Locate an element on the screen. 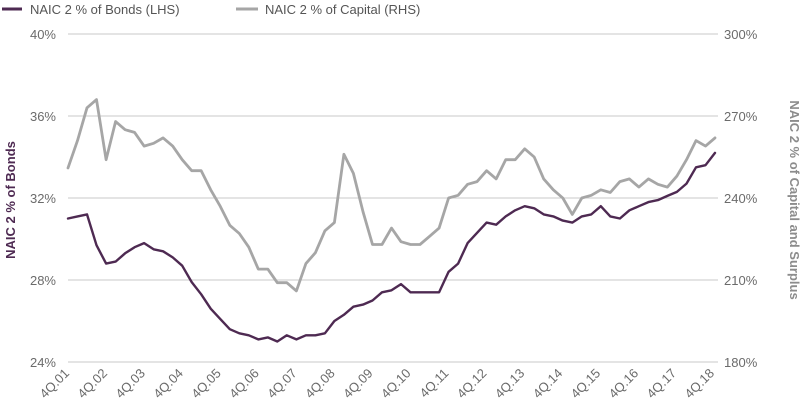  x-tick: 4Q.08 is located at coordinates (320, 384).